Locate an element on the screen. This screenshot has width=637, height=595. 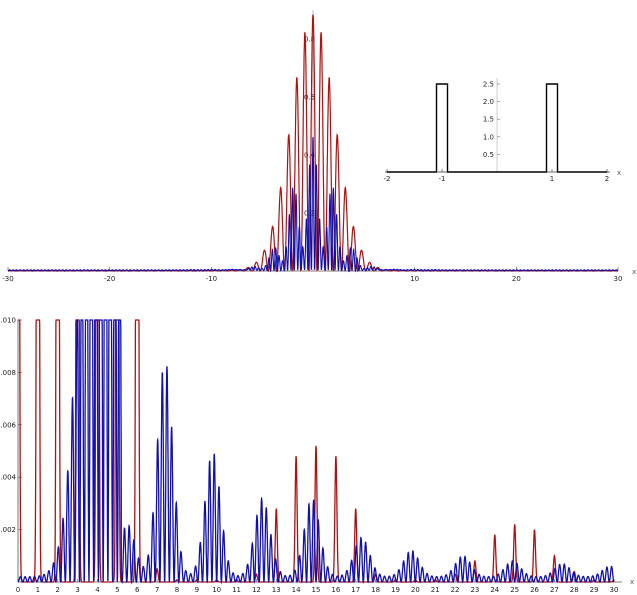
bottom-x-tick-label: 6 is located at coordinates (137, 590).